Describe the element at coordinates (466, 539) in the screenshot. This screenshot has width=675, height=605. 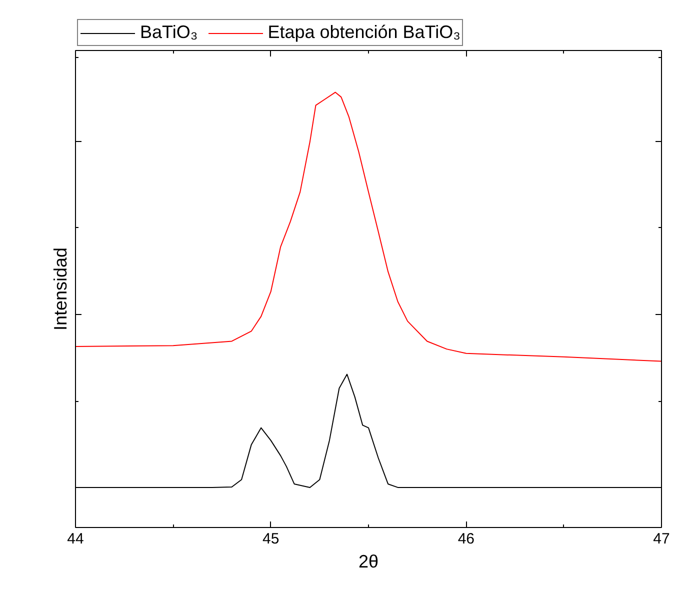
I see `x-tick-label: 46` at that location.